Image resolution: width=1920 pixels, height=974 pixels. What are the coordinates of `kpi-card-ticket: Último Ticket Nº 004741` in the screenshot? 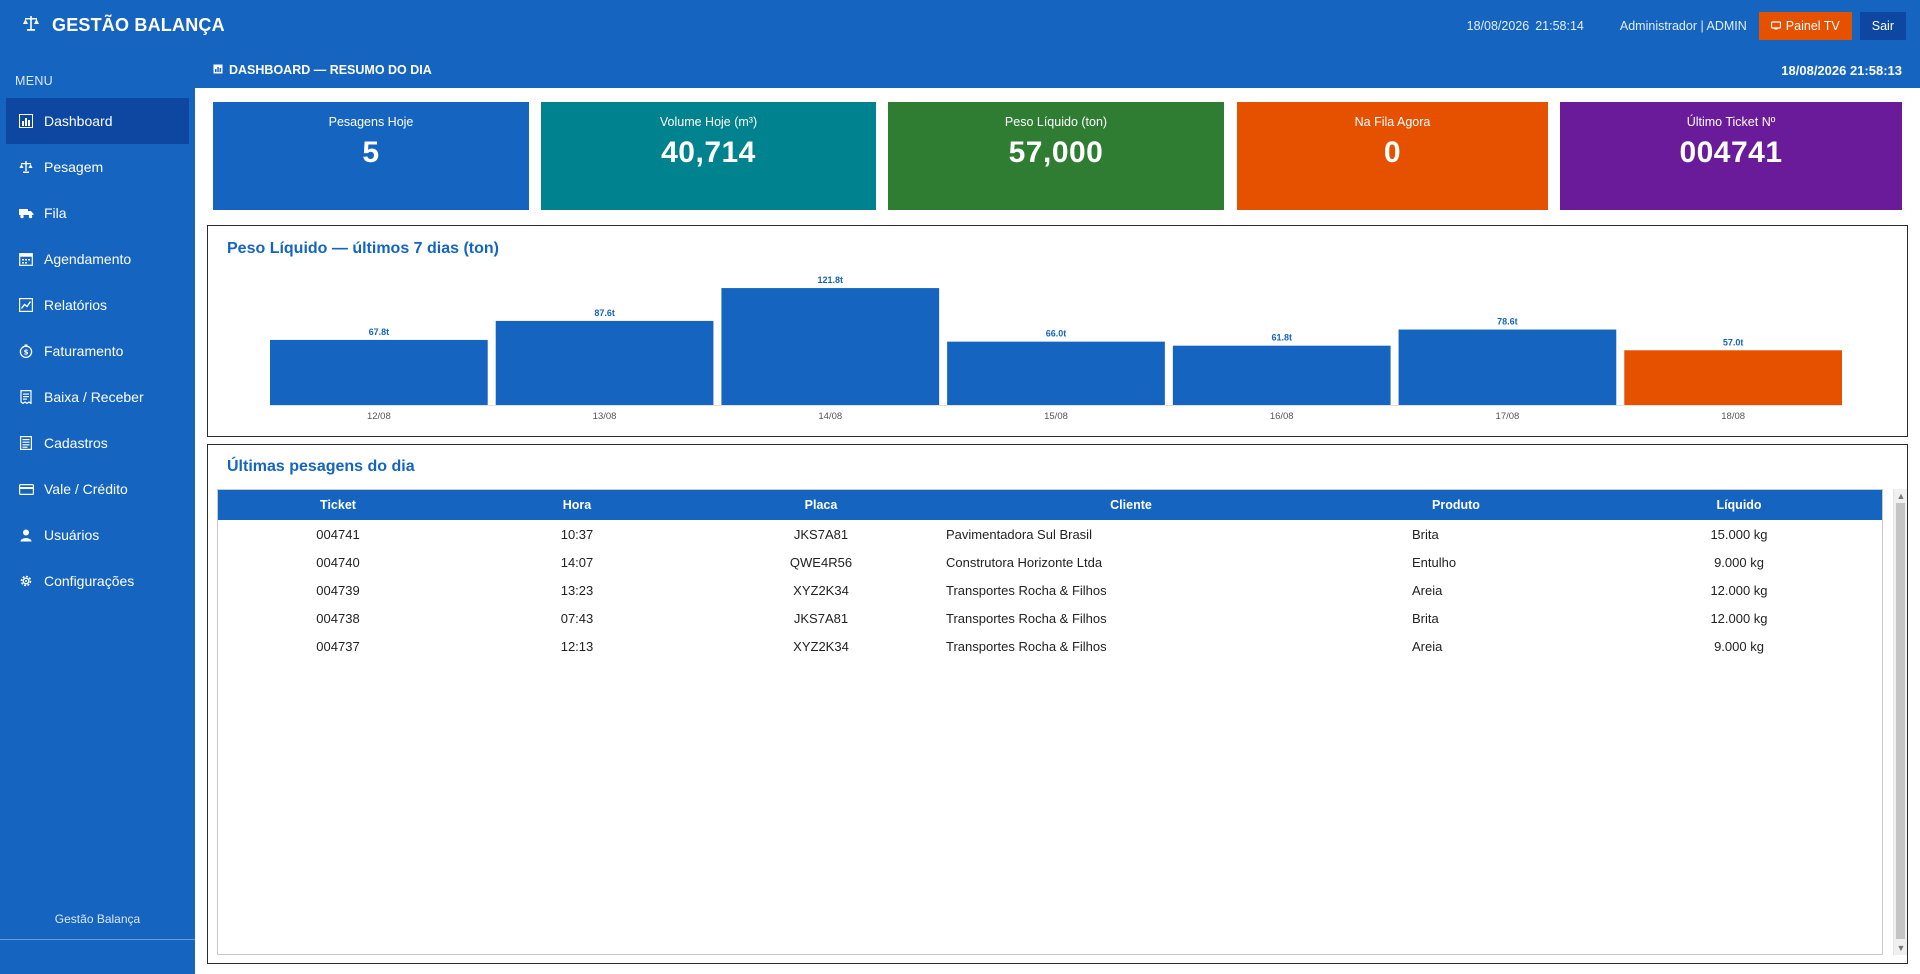 It's located at (1731, 156).